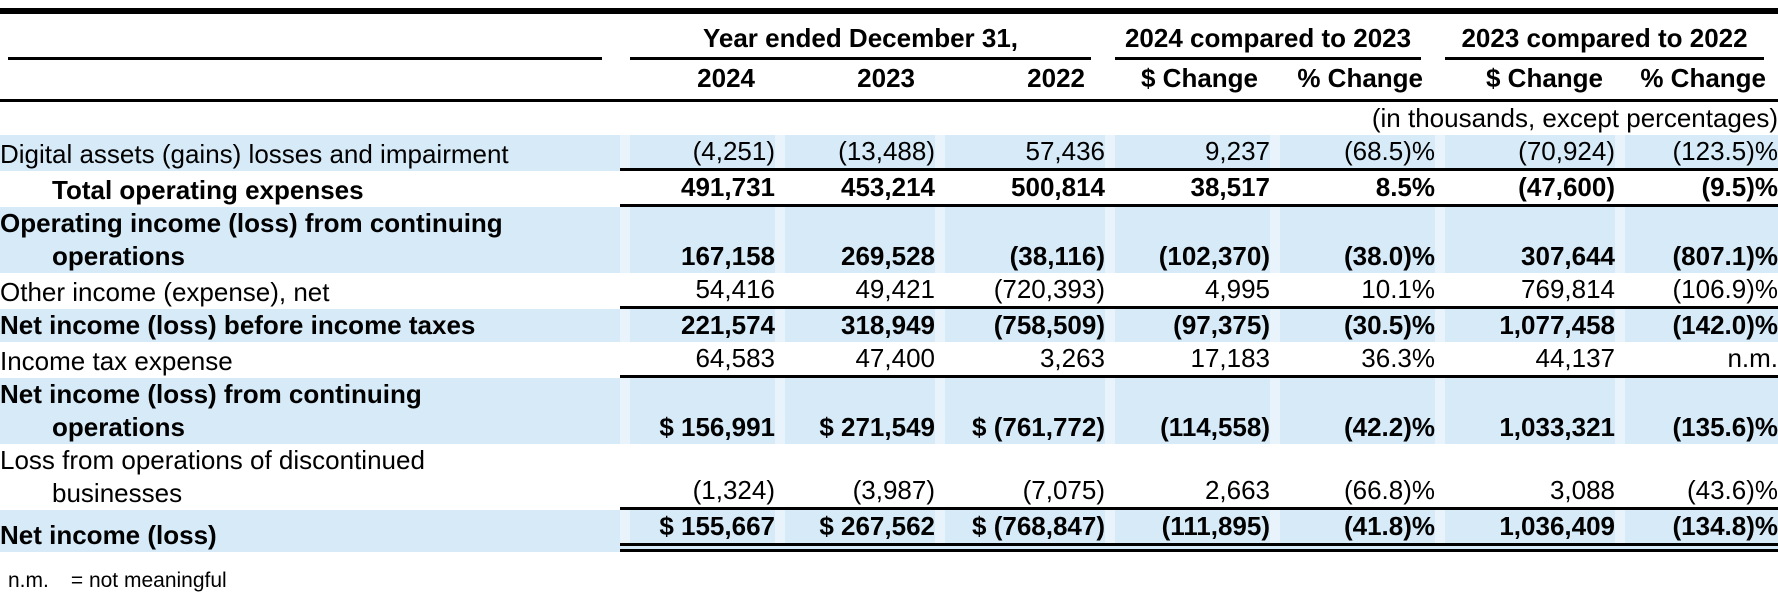 This screenshot has width=1778, height=594. What do you see at coordinates (1020, 189) in the screenshot?
I see `cell-2022: 500,814` at bounding box center [1020, 189].